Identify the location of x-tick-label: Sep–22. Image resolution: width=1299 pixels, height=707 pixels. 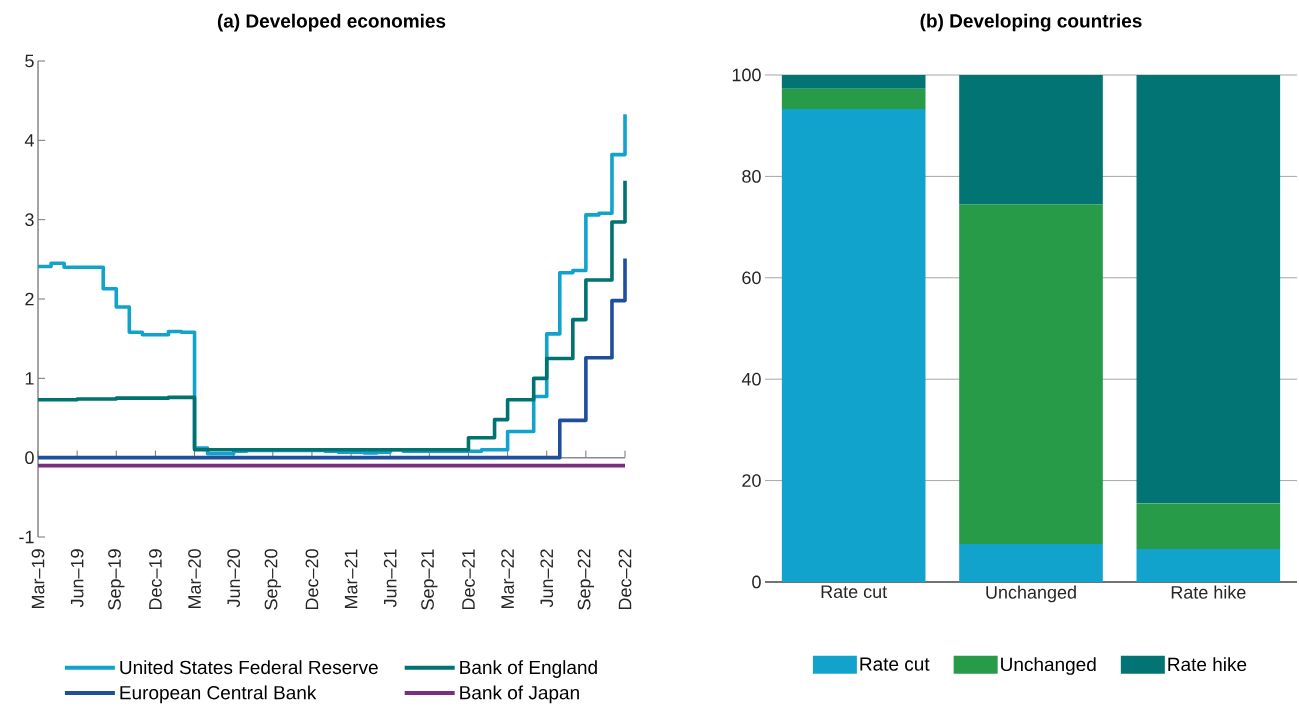
(586, 579).